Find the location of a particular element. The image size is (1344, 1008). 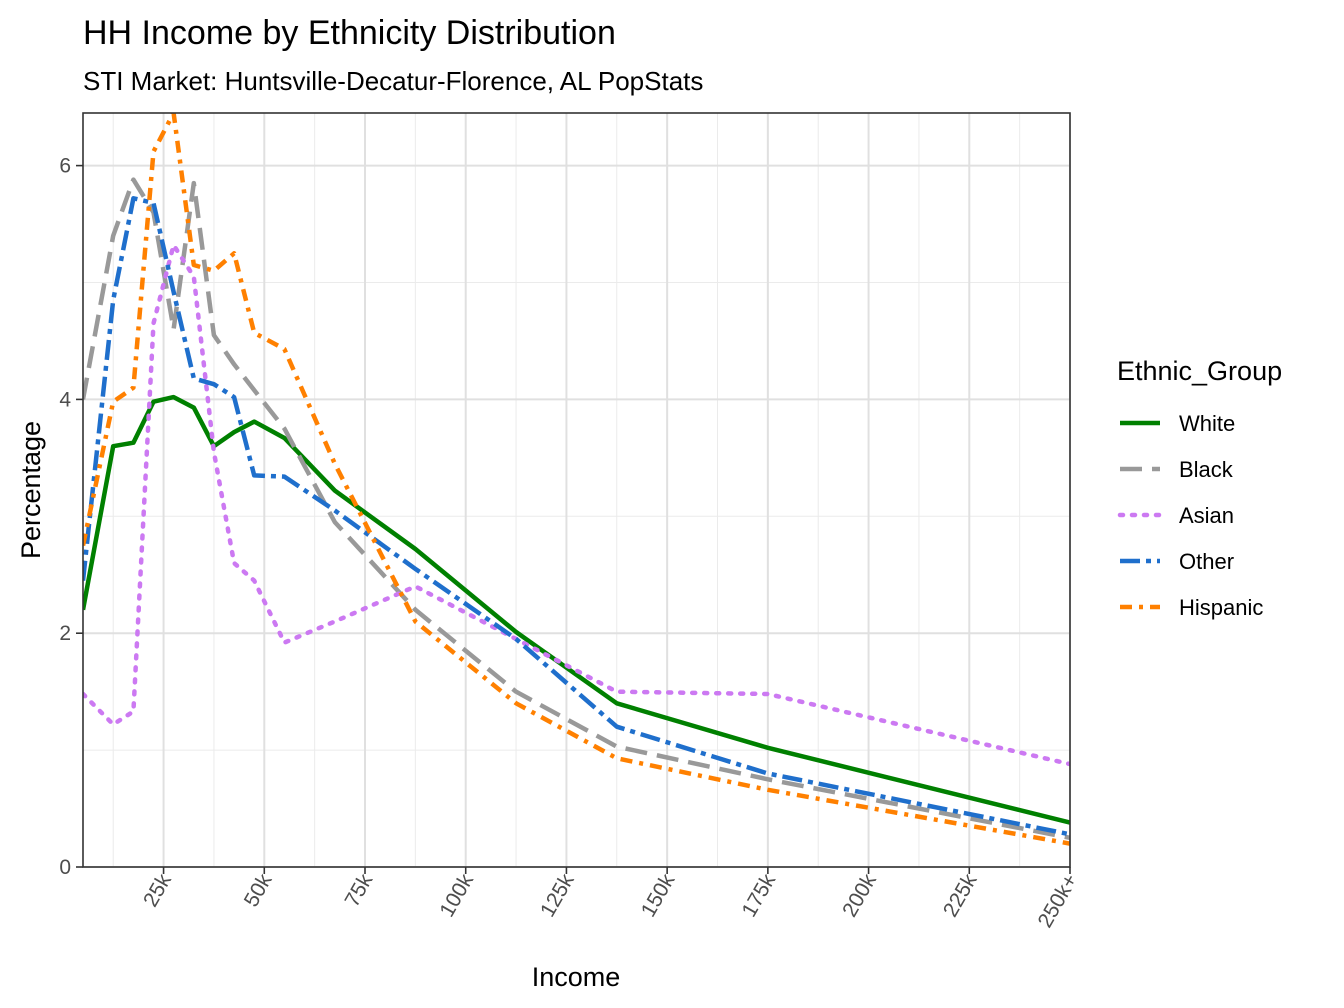

legend-label-white: White is located at coordinates (1207, 423).